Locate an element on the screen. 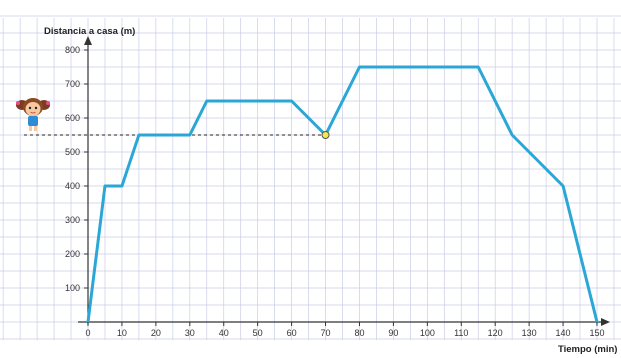  x-tick-label: 10 is located at coordinates (122, 333).